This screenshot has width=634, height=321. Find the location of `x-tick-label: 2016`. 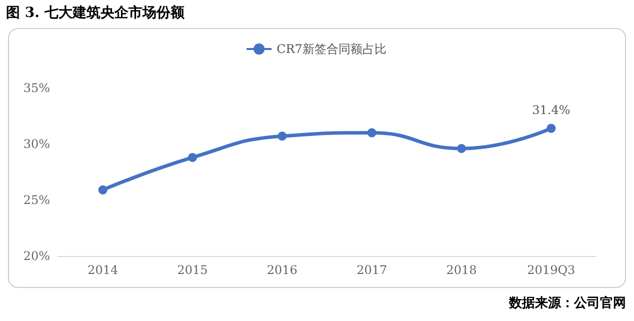

x-tick-label: 2016 is located at coordinates (282, 270).